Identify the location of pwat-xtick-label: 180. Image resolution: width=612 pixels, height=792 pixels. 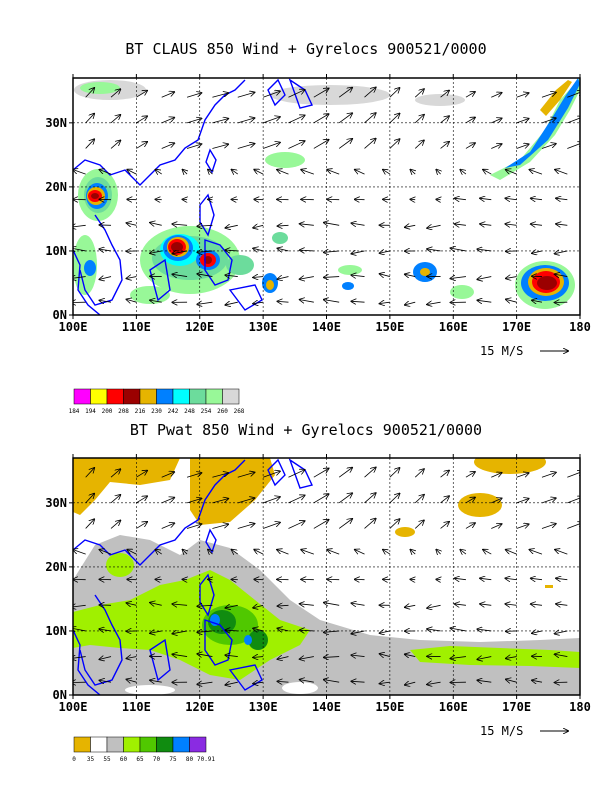
(580, 707).